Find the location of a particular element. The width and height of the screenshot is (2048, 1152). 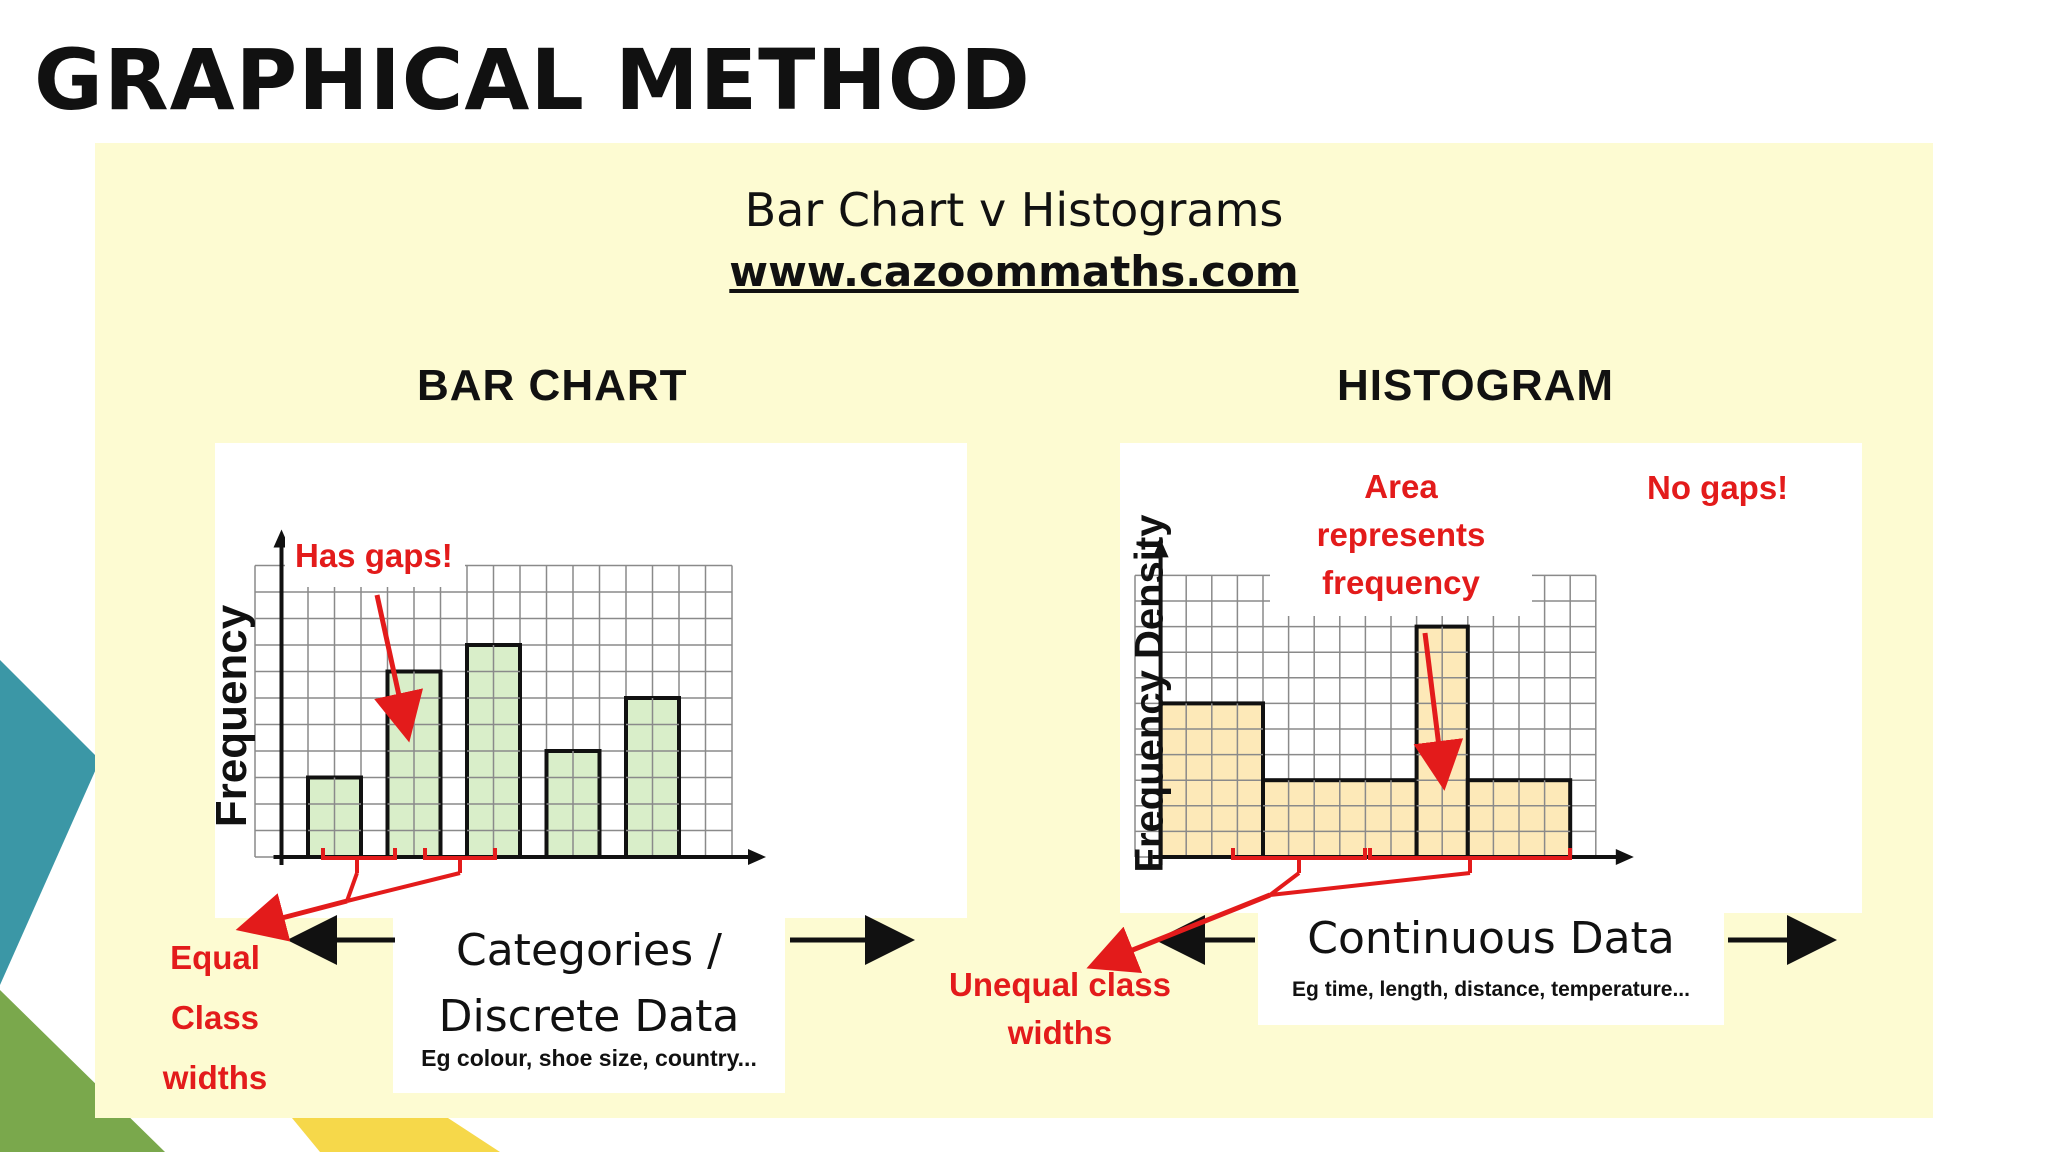

area-callout: Area represents frequency is located at coordinates (1401, 535).